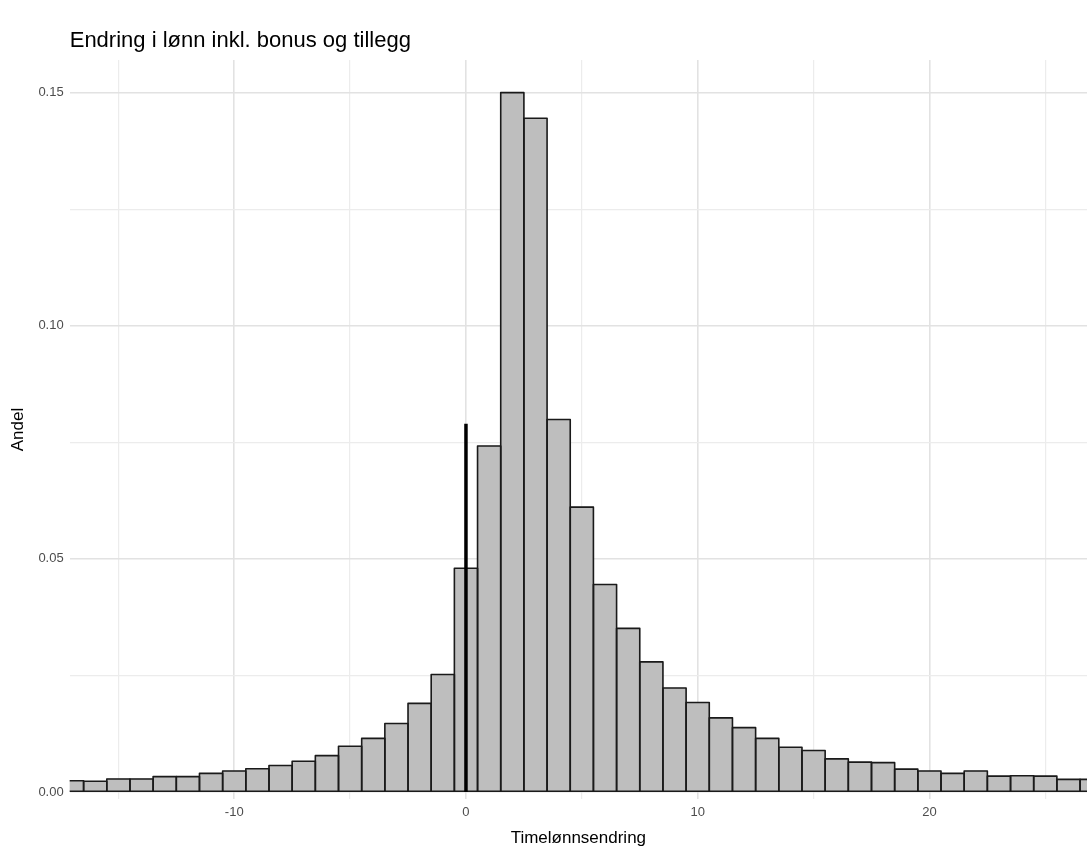 This screenshot has height=859, width=1087. Describe the element at coordinates (51, 325) in the screenshot. I see `y-tick-label: 0.10` at that location.